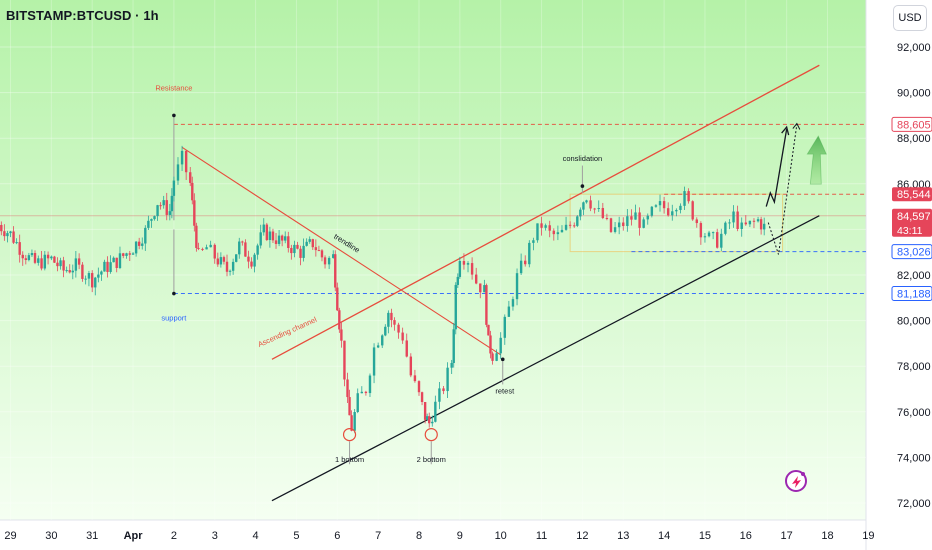 This screenshot has height=550, width=932. Describe the element at coordinates (914, 139) in the screenshot. I see `price-tick-label: 88,000` at that location.